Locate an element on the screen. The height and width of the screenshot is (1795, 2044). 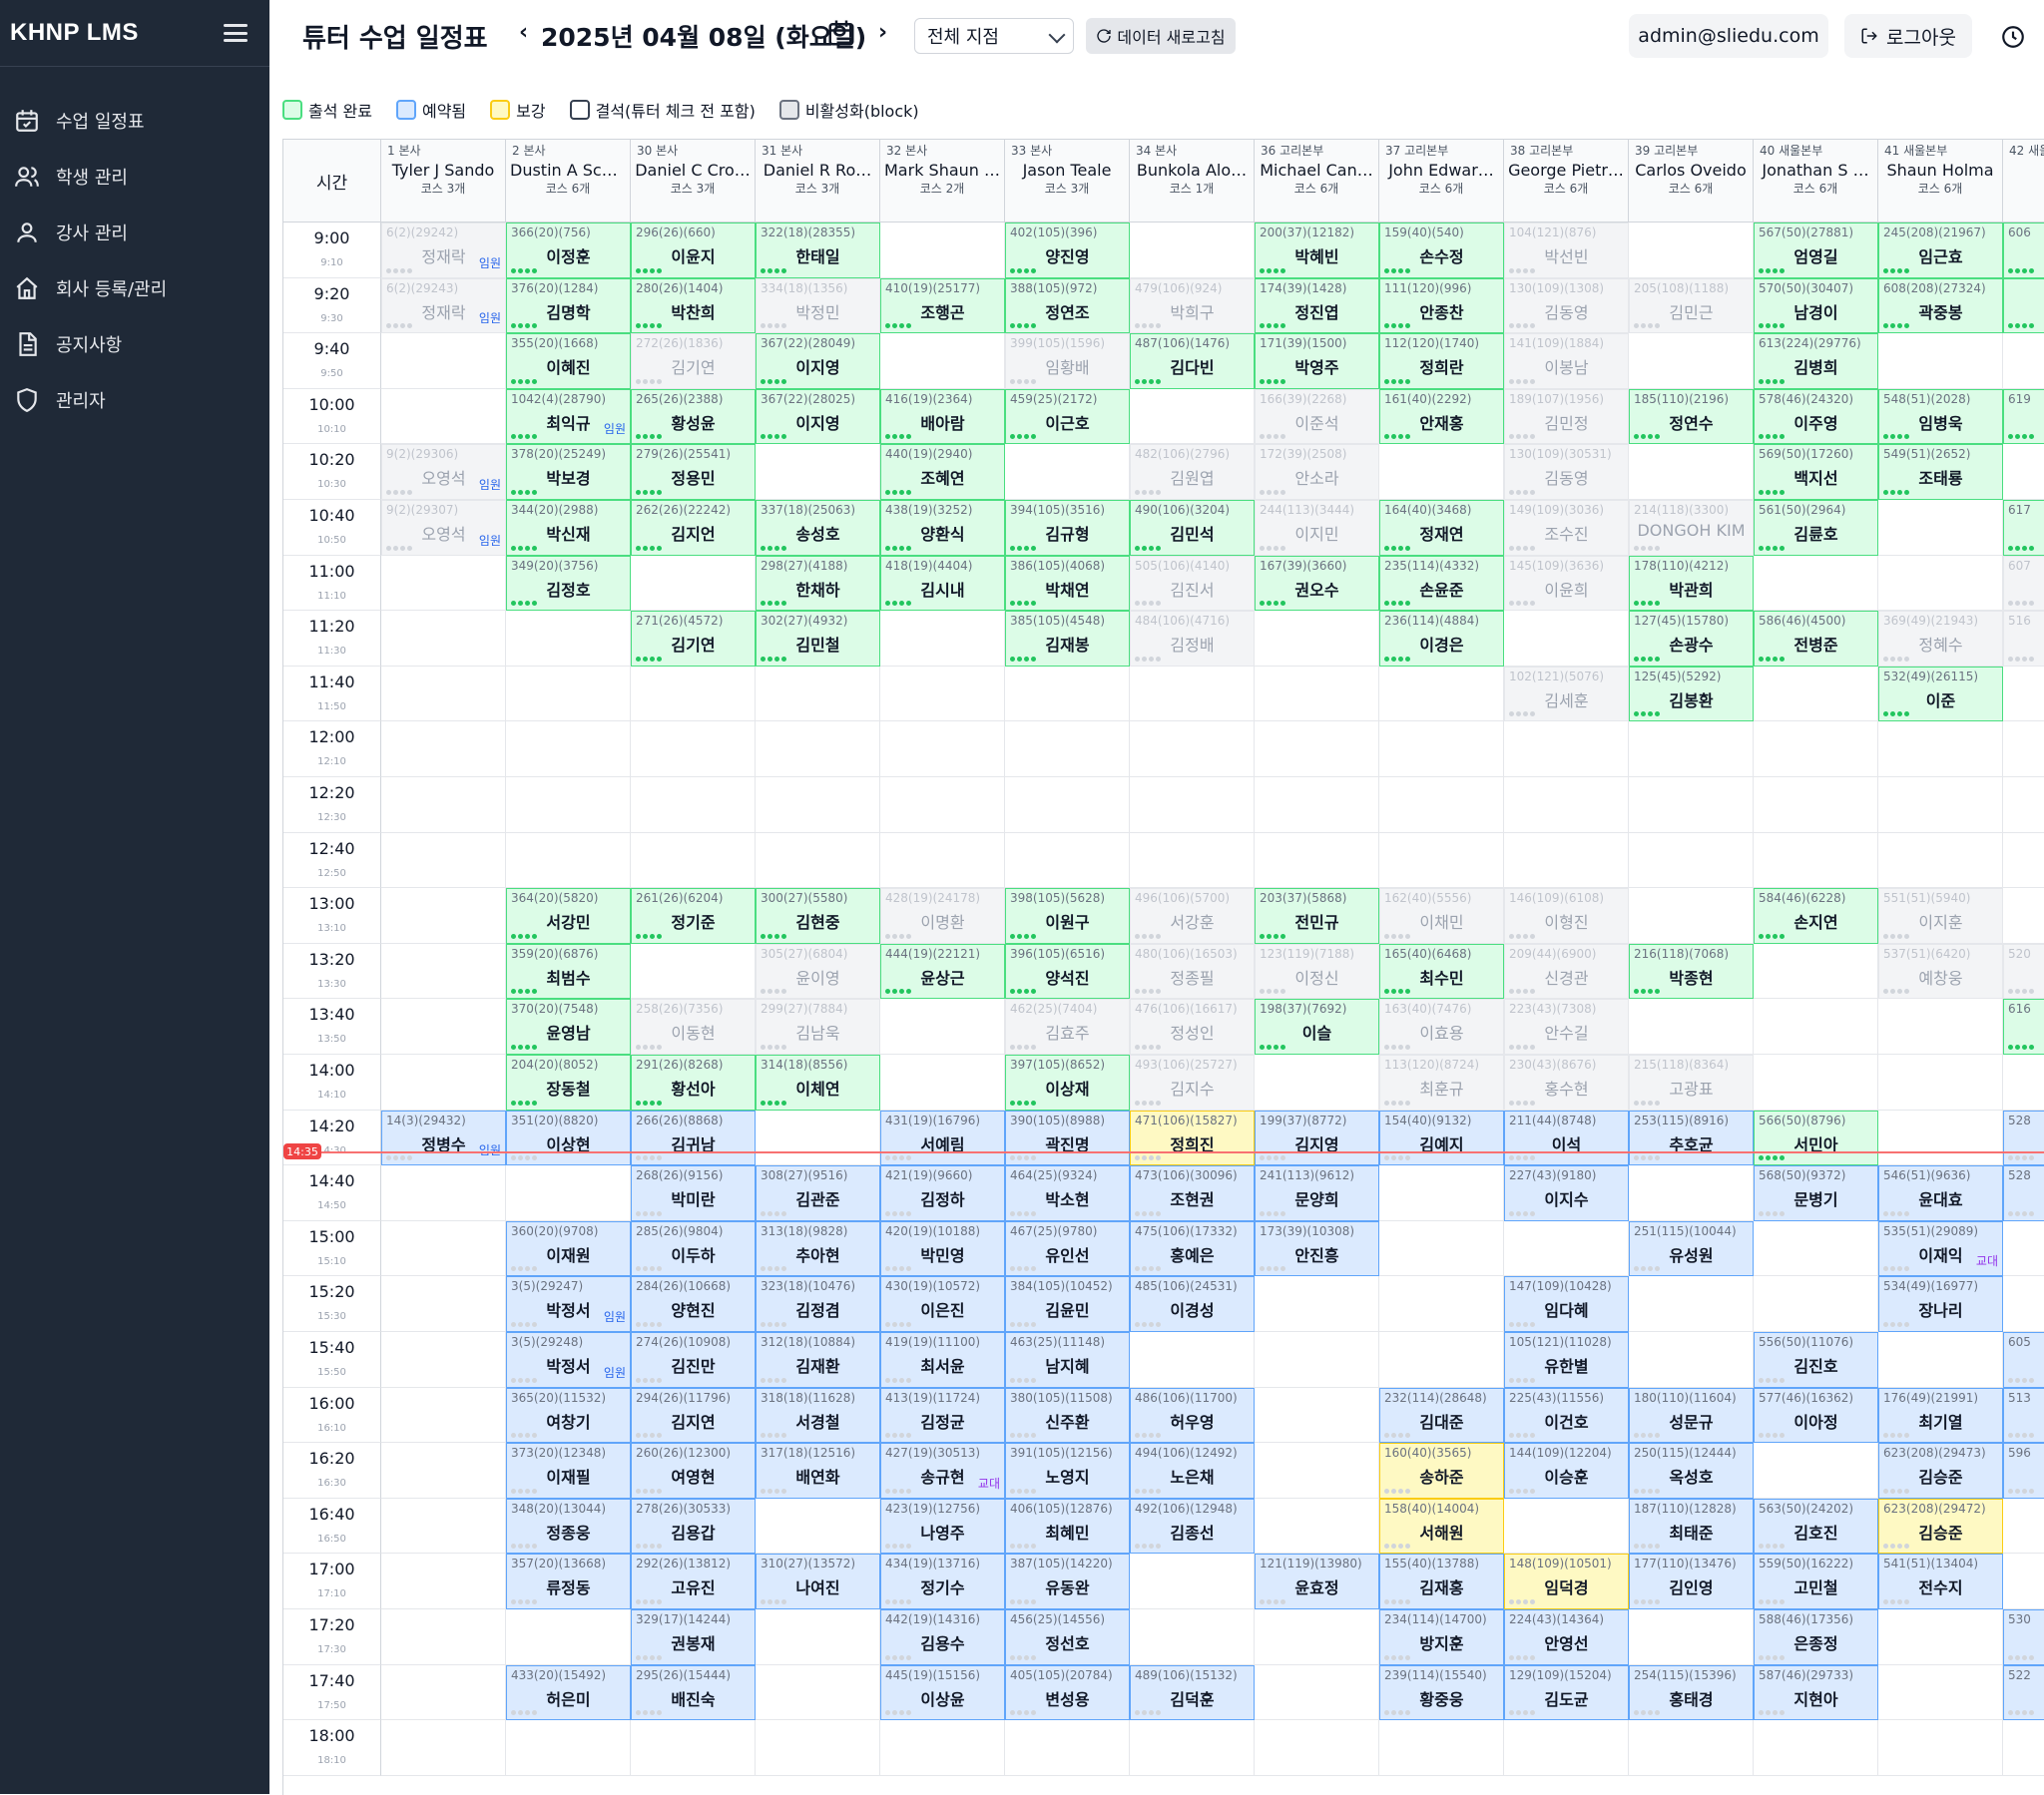
user-email: admin@sliedu.com is located at coordinates (1728, 36).